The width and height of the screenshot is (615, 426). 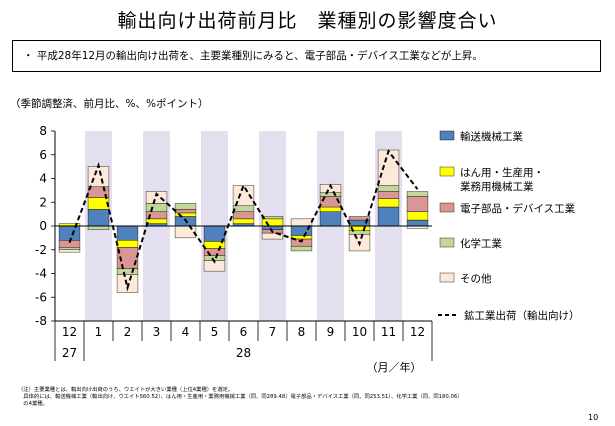 What do you see at coordinates (43, 131) in the screenshot?
I see `y-tick-label: 8` at bounding box center [43, 131].